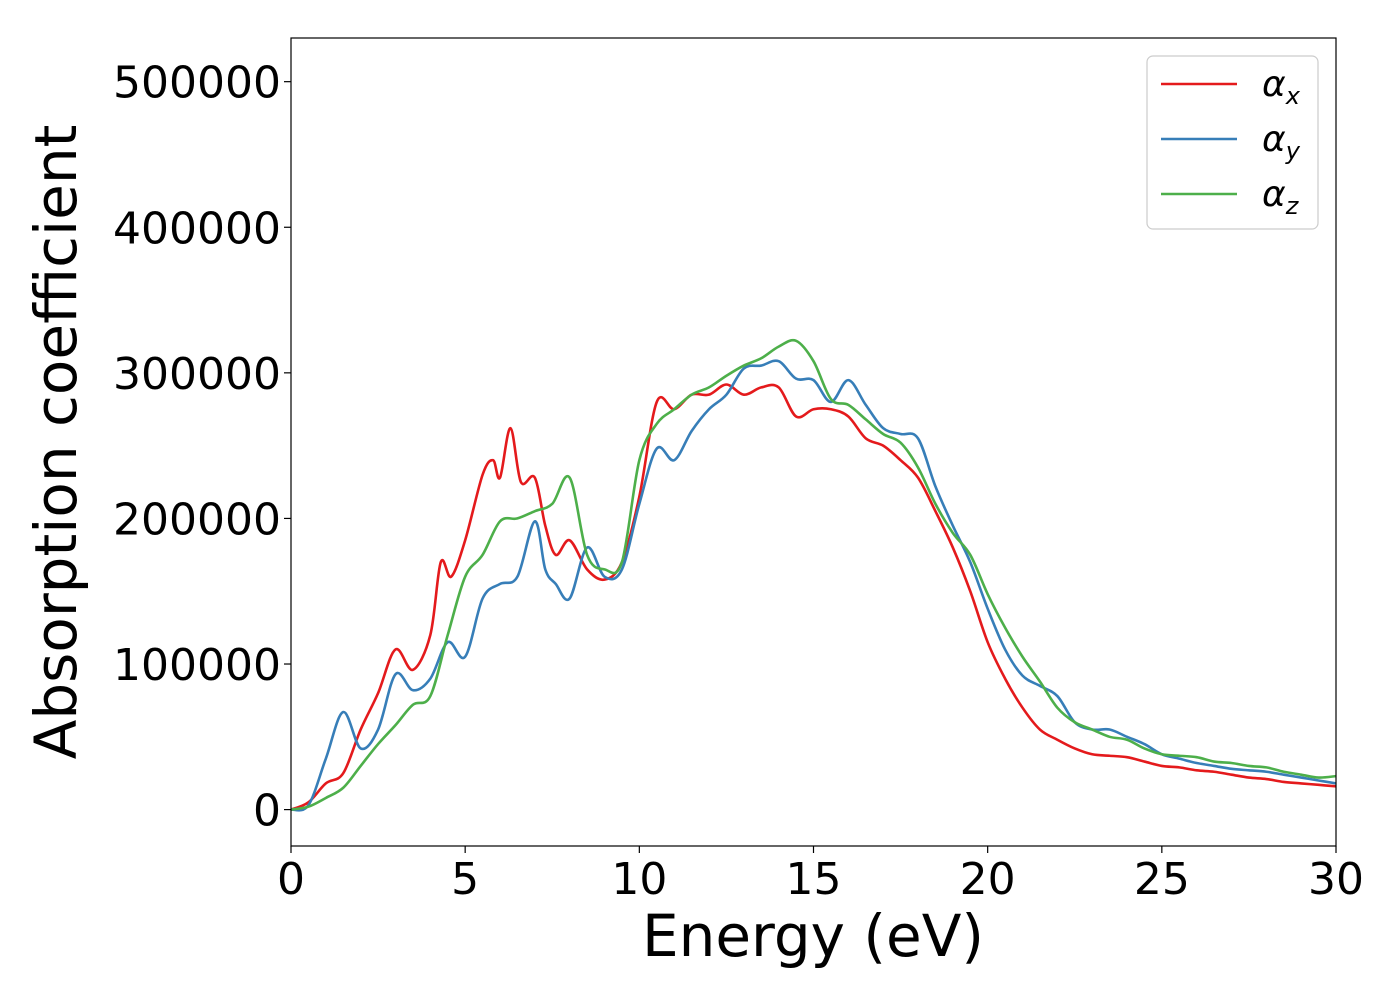  Describe the element at coordinates (988, 879) in the screenshot. I see `x-tick-label: 20` at that location.